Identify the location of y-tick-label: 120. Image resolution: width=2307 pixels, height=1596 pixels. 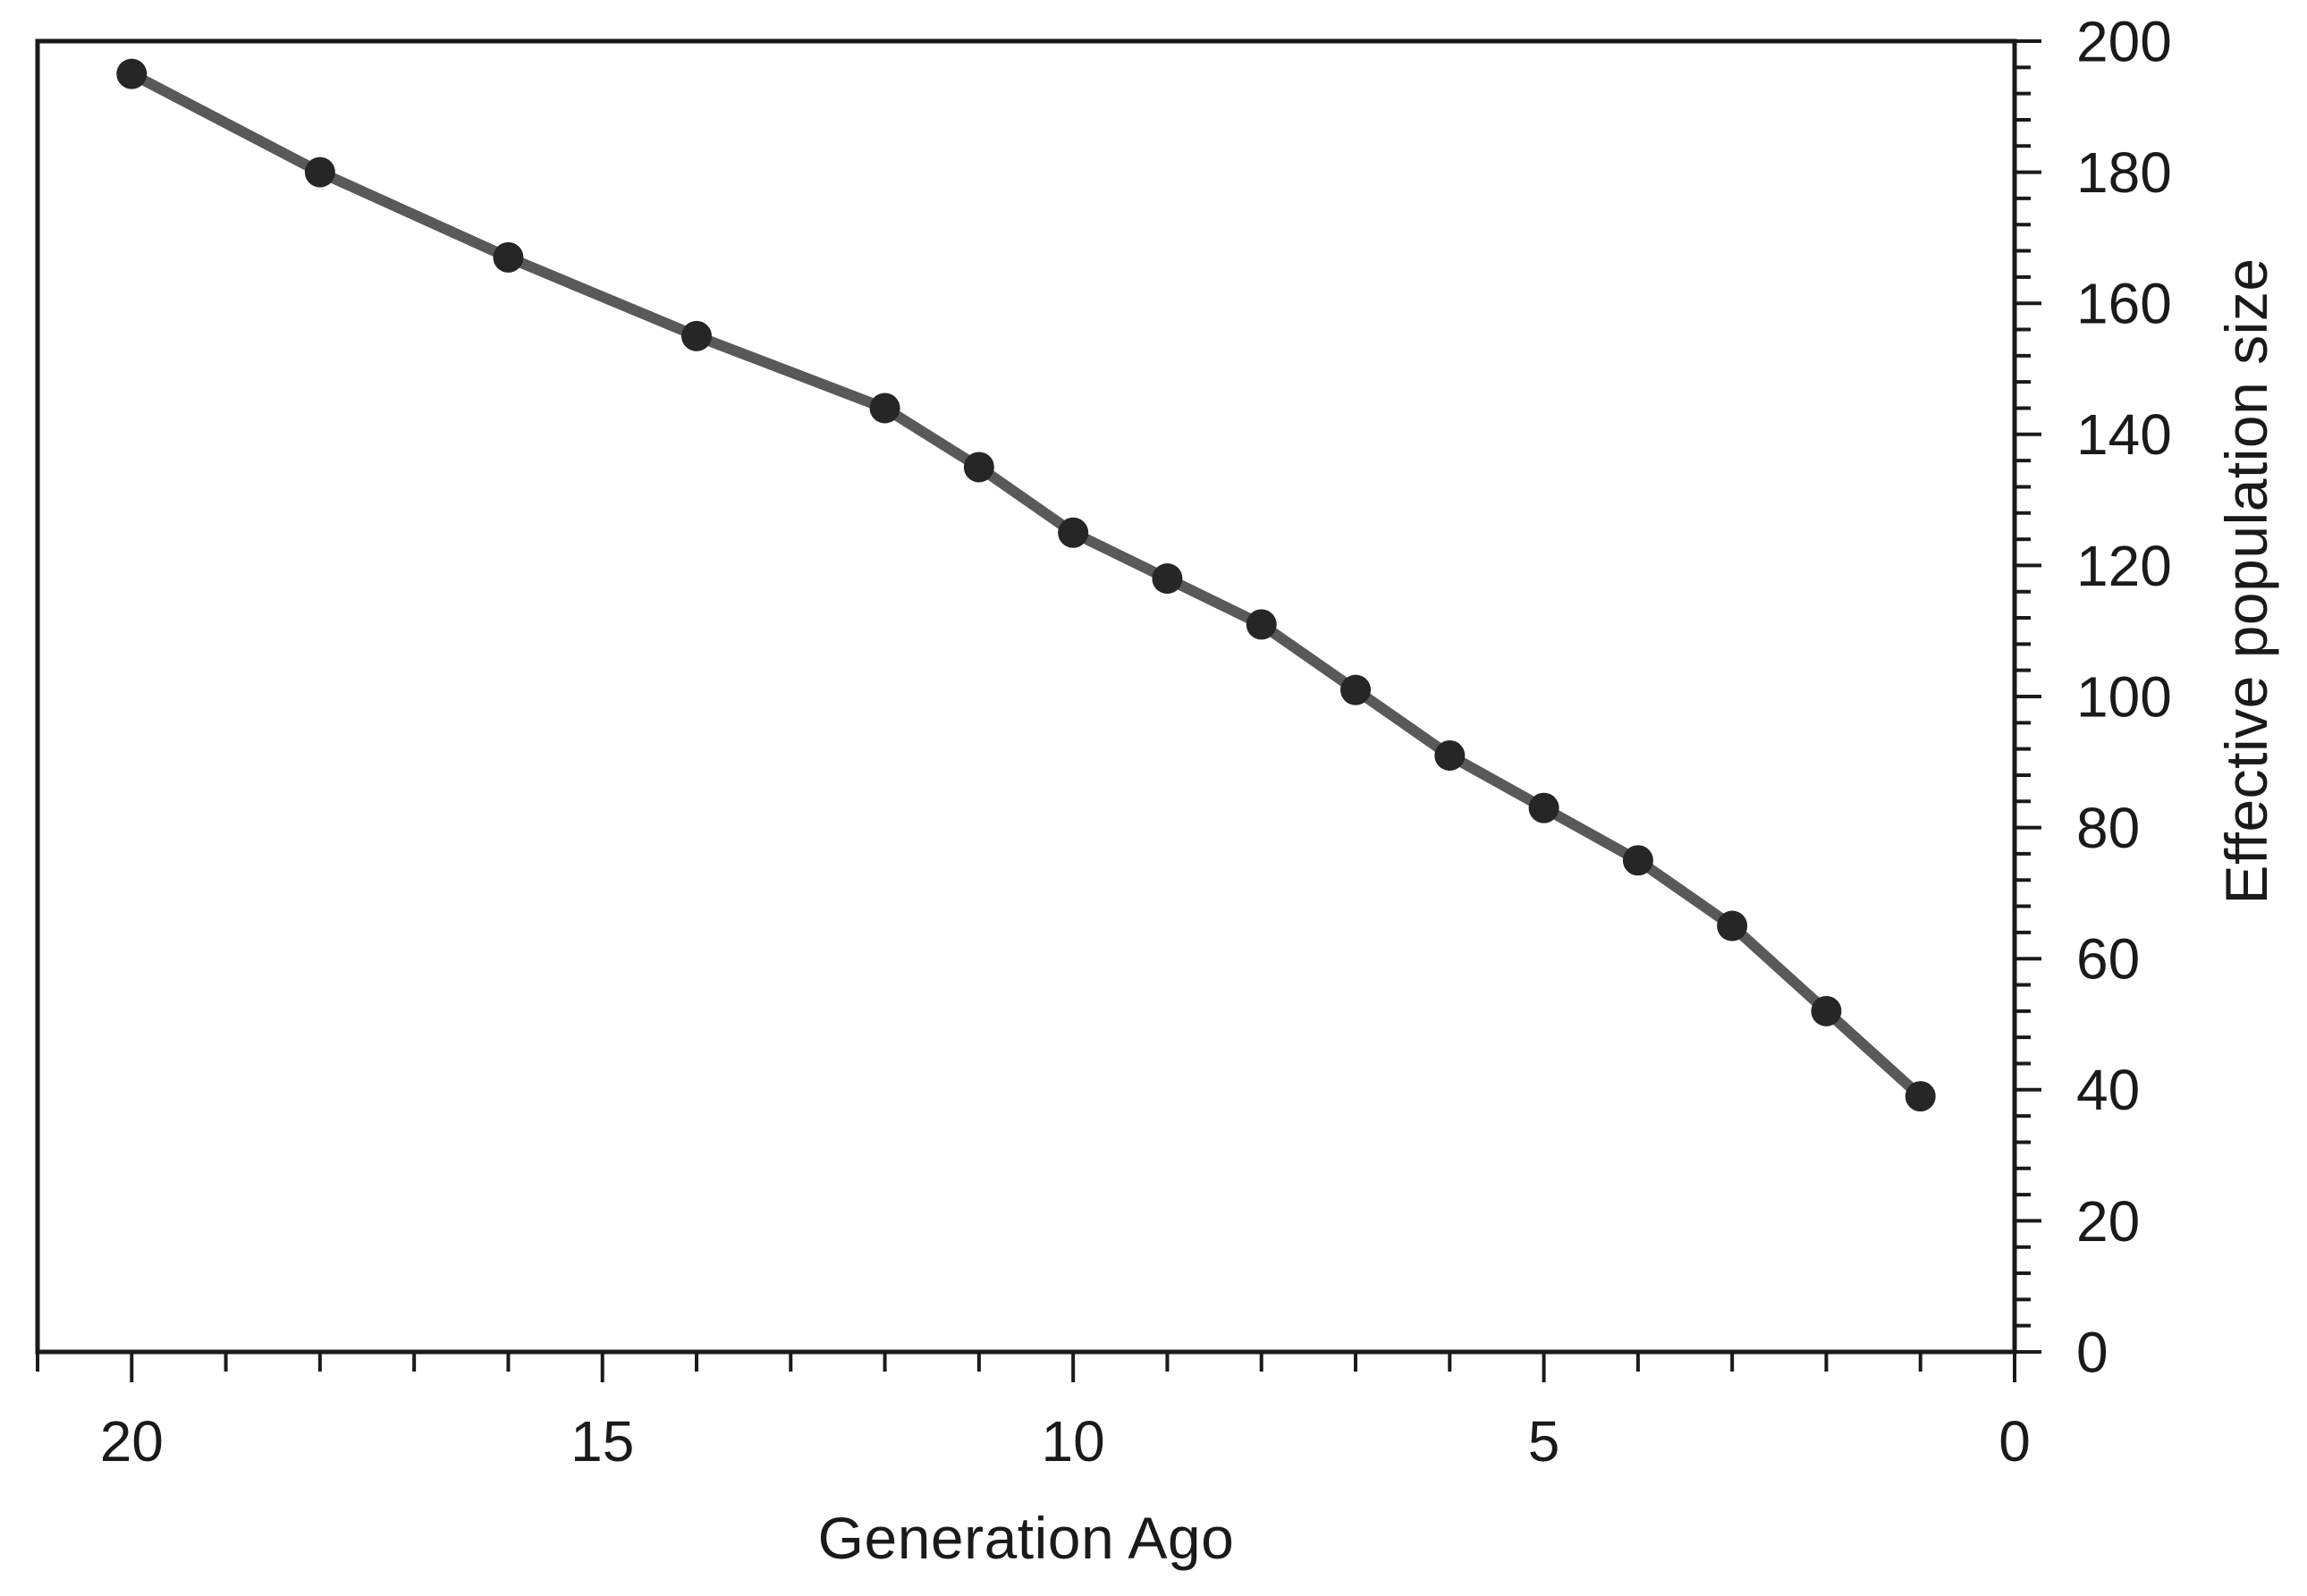
(2124, 566).